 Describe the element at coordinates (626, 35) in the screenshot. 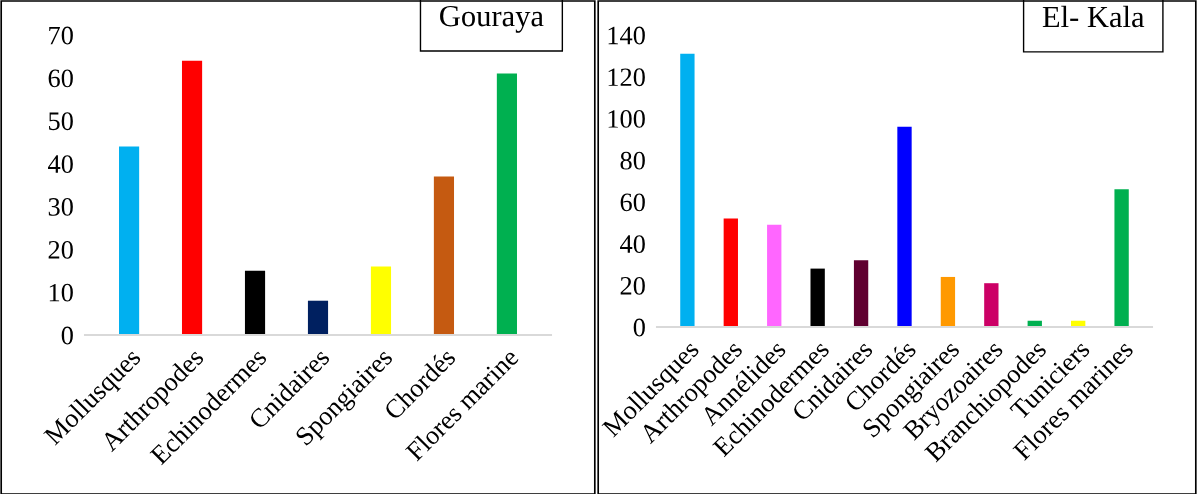

I see `y-tick-label: 140` at that location.